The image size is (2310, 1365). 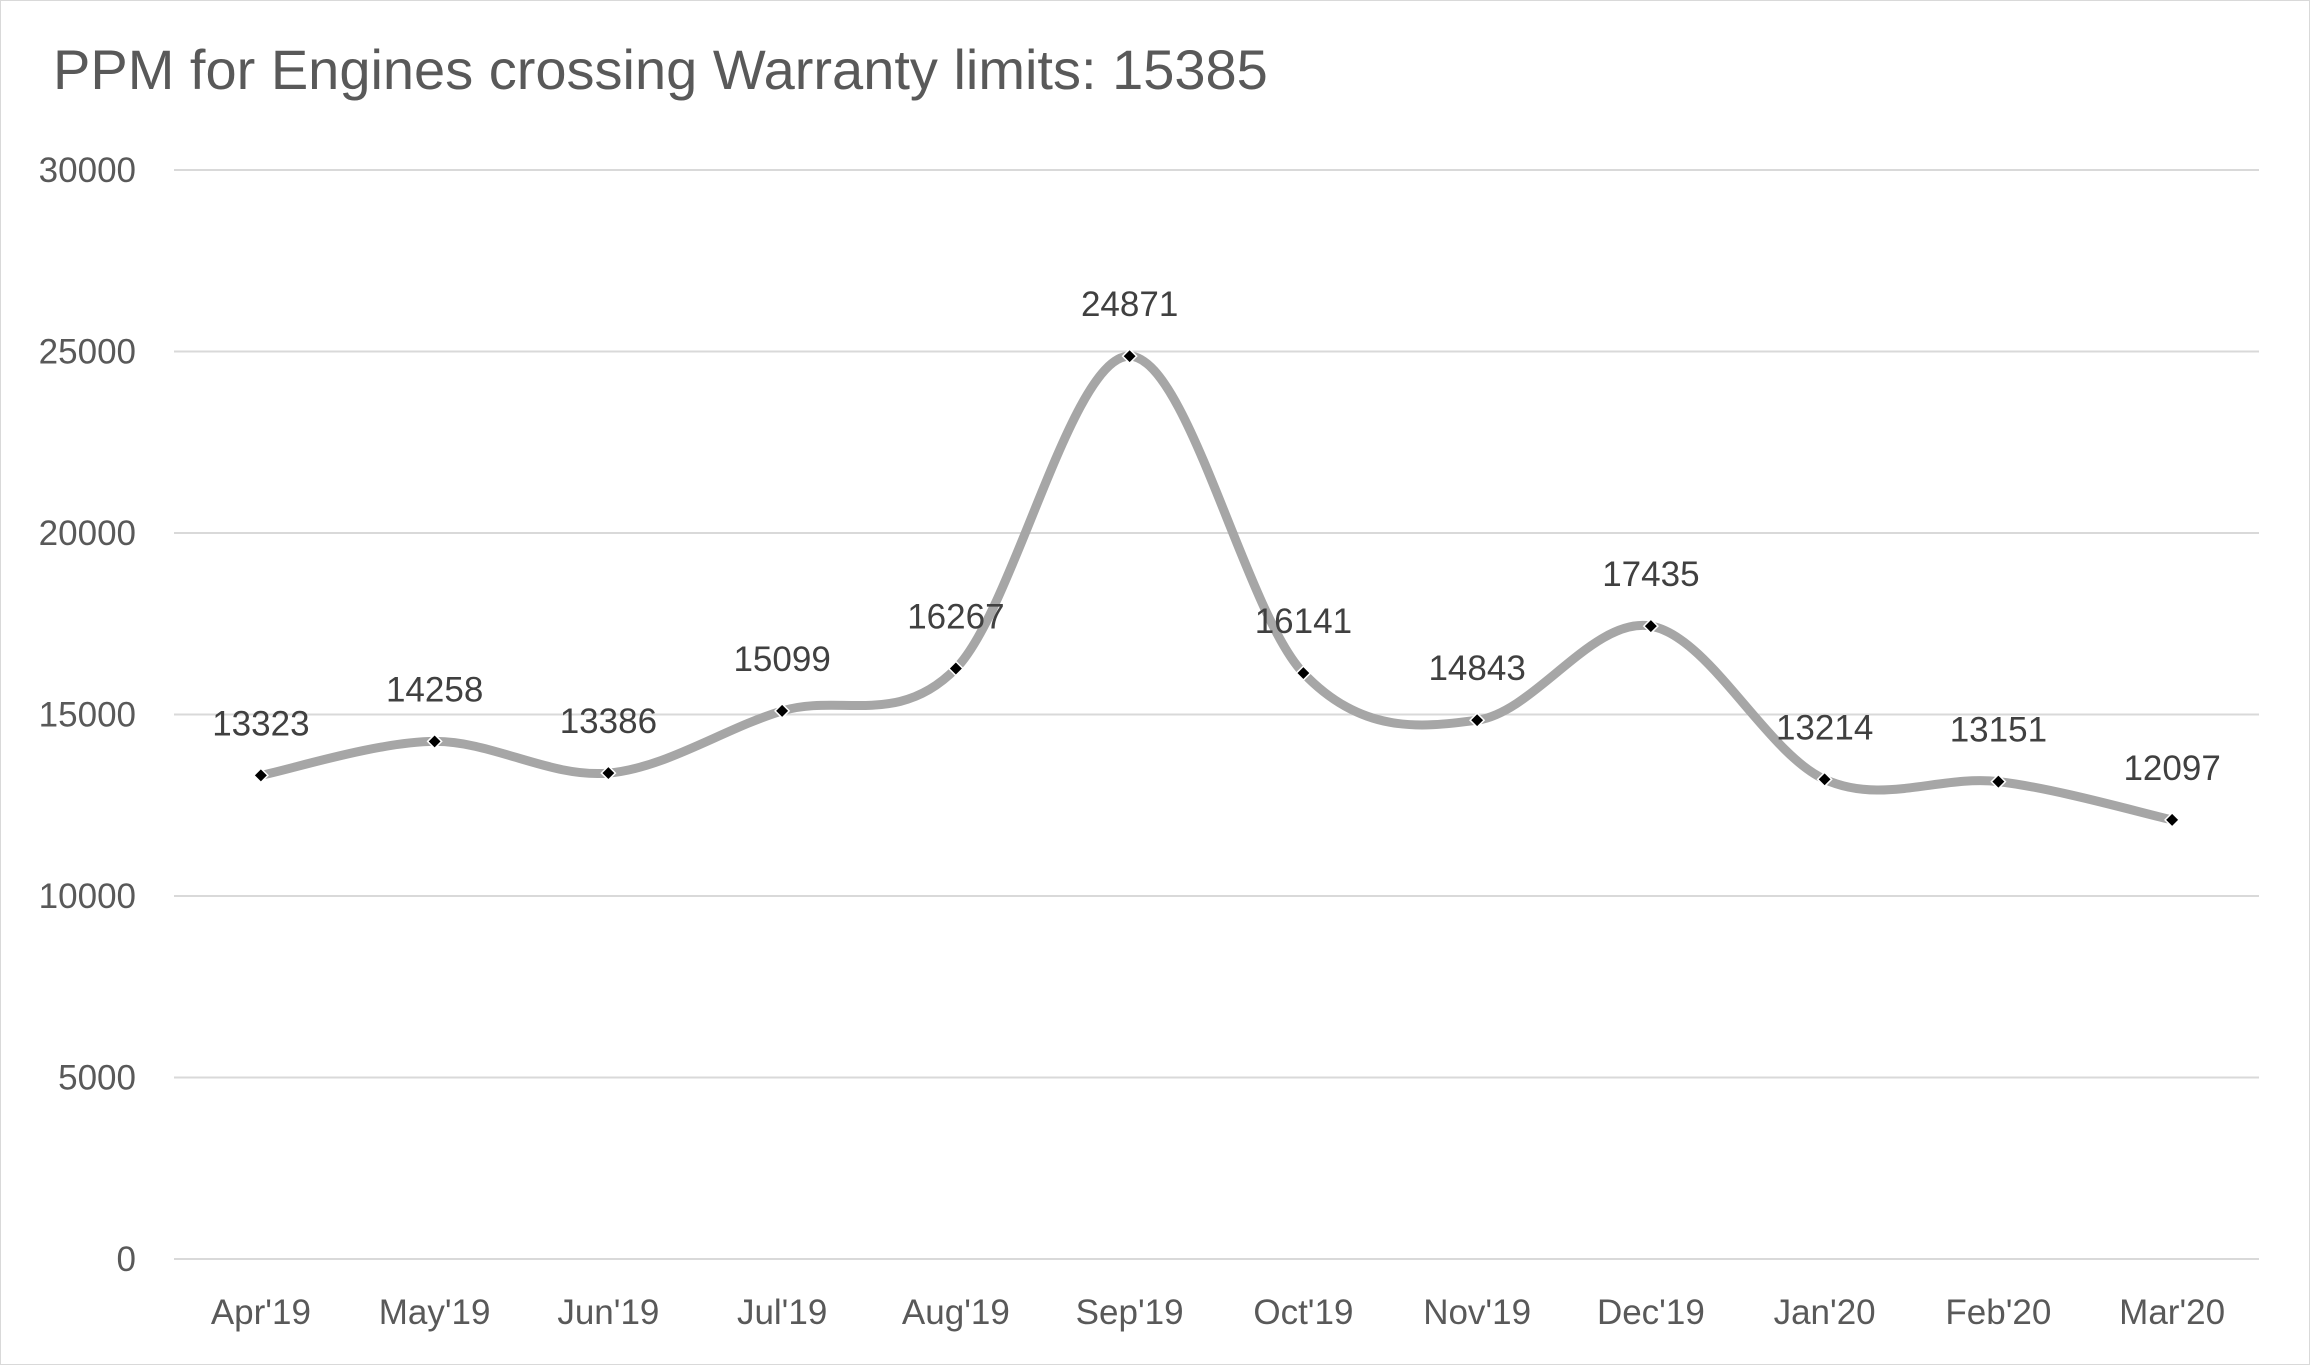 I want to click on y-tick-label: 15000, so click(x=87, y=715).